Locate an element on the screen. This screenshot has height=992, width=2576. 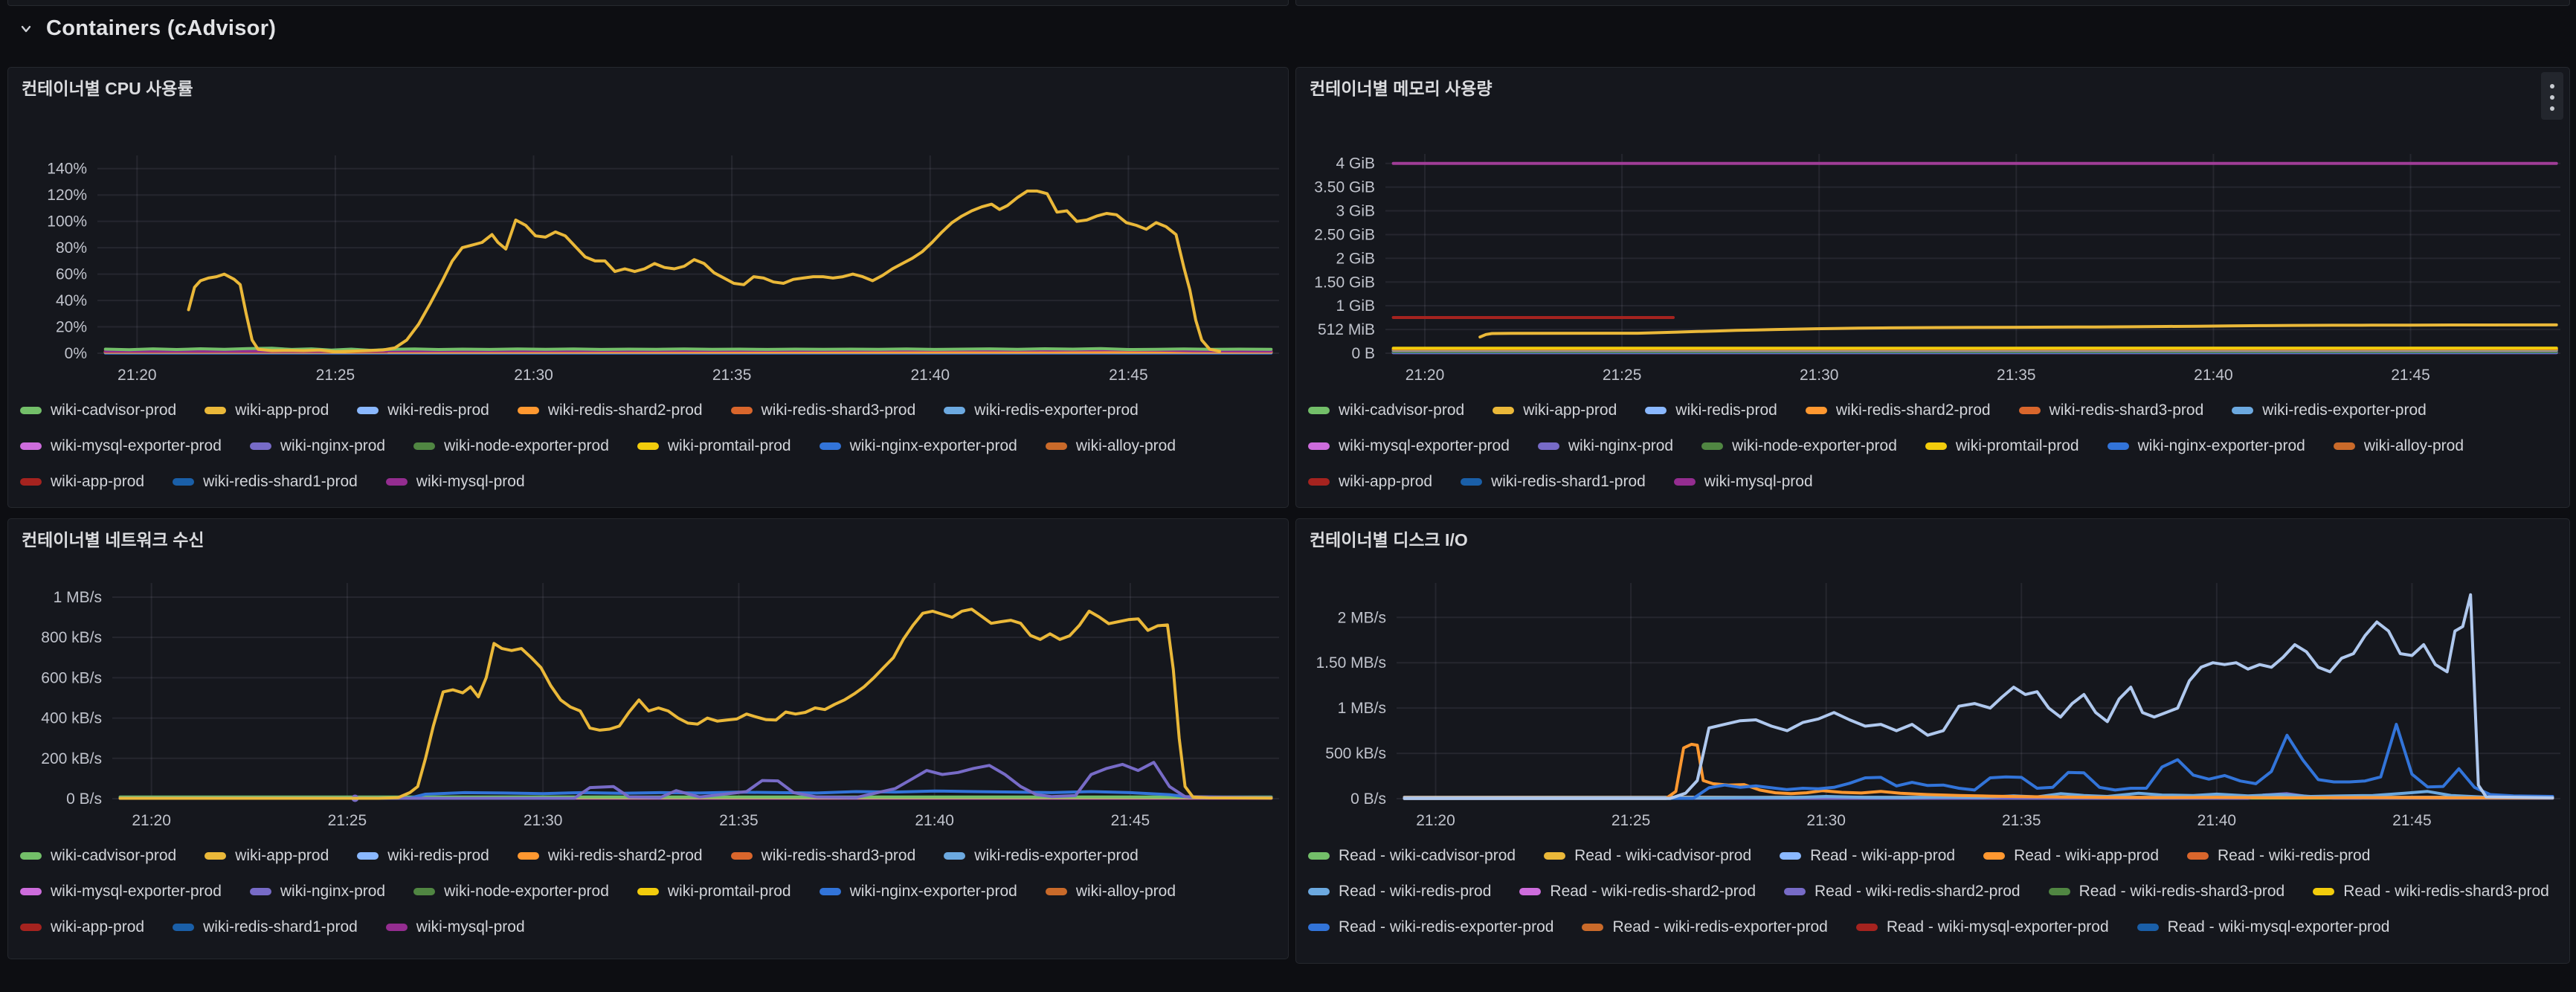
panel-title: 컨테이너별 CPU 사용률 is located at coordinates (107, 88).